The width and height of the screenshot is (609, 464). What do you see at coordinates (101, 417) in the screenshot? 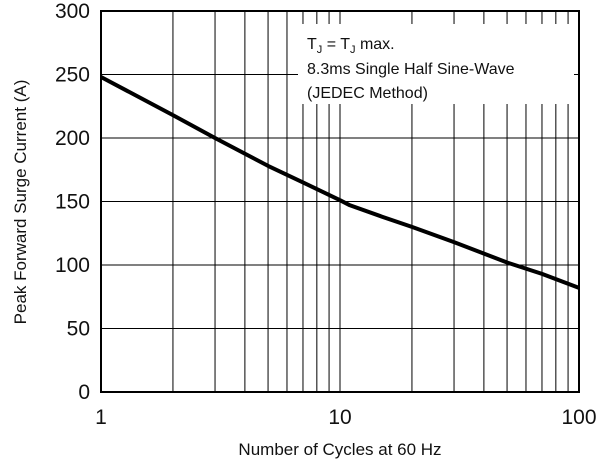
I see `x-tick-label: 1` at bounding box center [101, 417].